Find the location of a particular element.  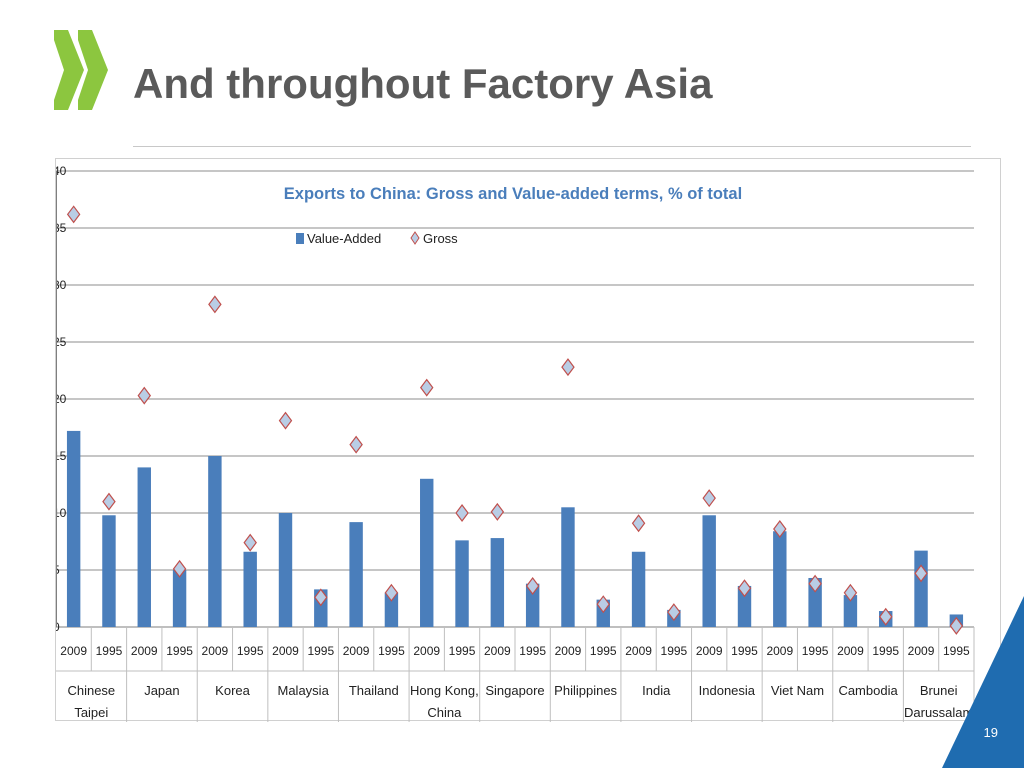

legend: Value-Added Gross is located at coordinates (377, 238).